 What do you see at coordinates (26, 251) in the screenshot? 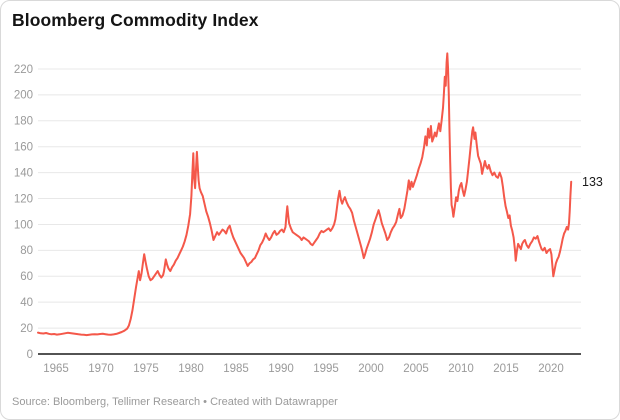
I see `y-tick-label: 80` at bounding box center [26, 251].